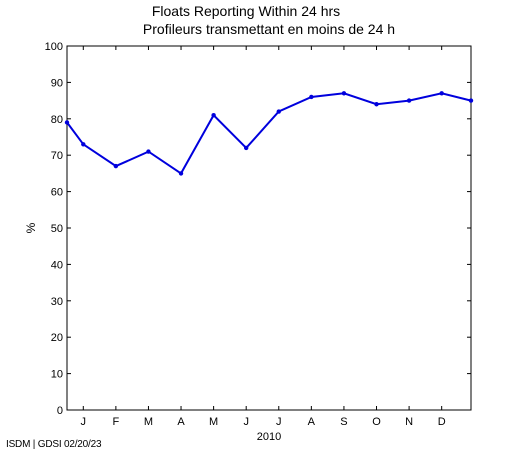 The width and height of the screenshot is (520, 460). I want to click on y-tick-label: 50, so click(57, 229).